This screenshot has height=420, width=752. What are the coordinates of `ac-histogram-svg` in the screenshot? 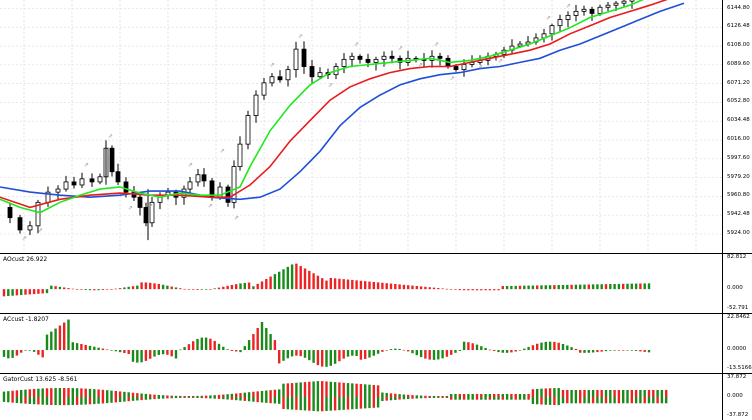 It's located at (326, 343).